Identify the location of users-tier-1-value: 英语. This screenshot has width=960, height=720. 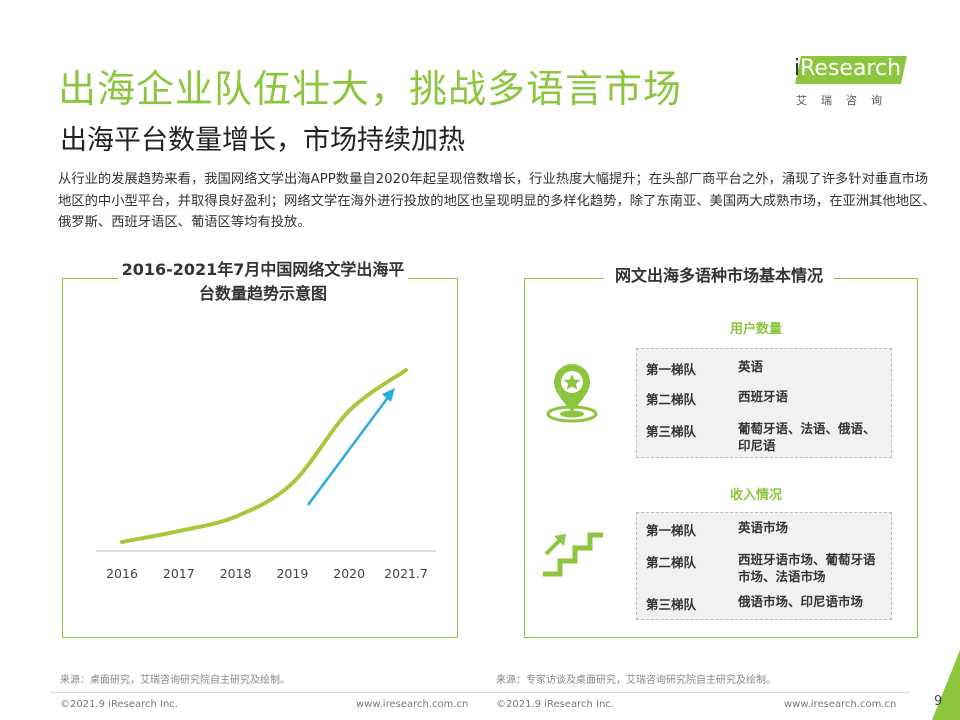
(751, 366).